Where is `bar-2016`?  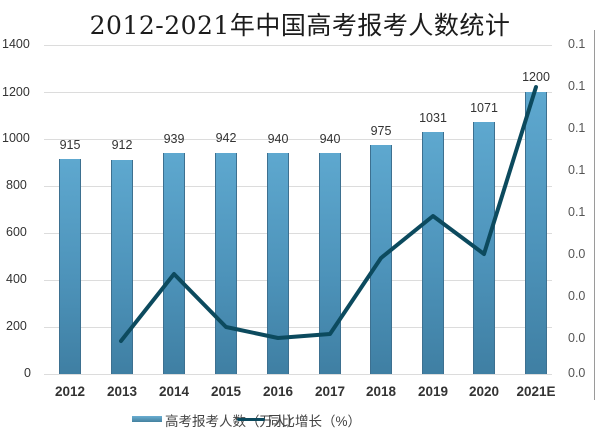 bar-2016 is located at coordinates (278, 263).